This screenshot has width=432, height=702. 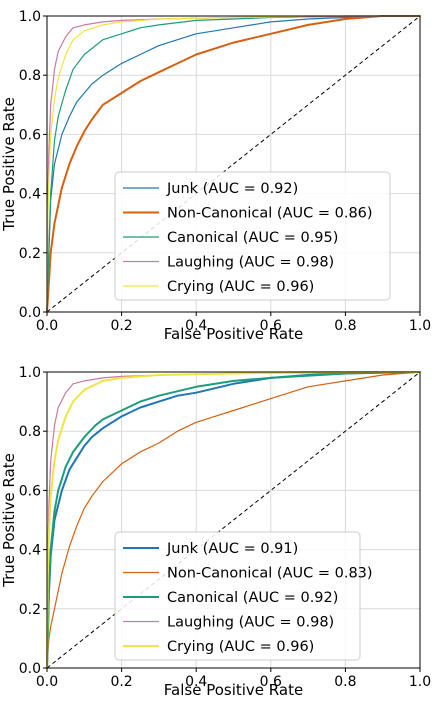 What do you see at coordinates (232, 189) in the screenshot?
I see `legend-entry: Junk (AUC = 0.92)` at bounding box center [232, 189].